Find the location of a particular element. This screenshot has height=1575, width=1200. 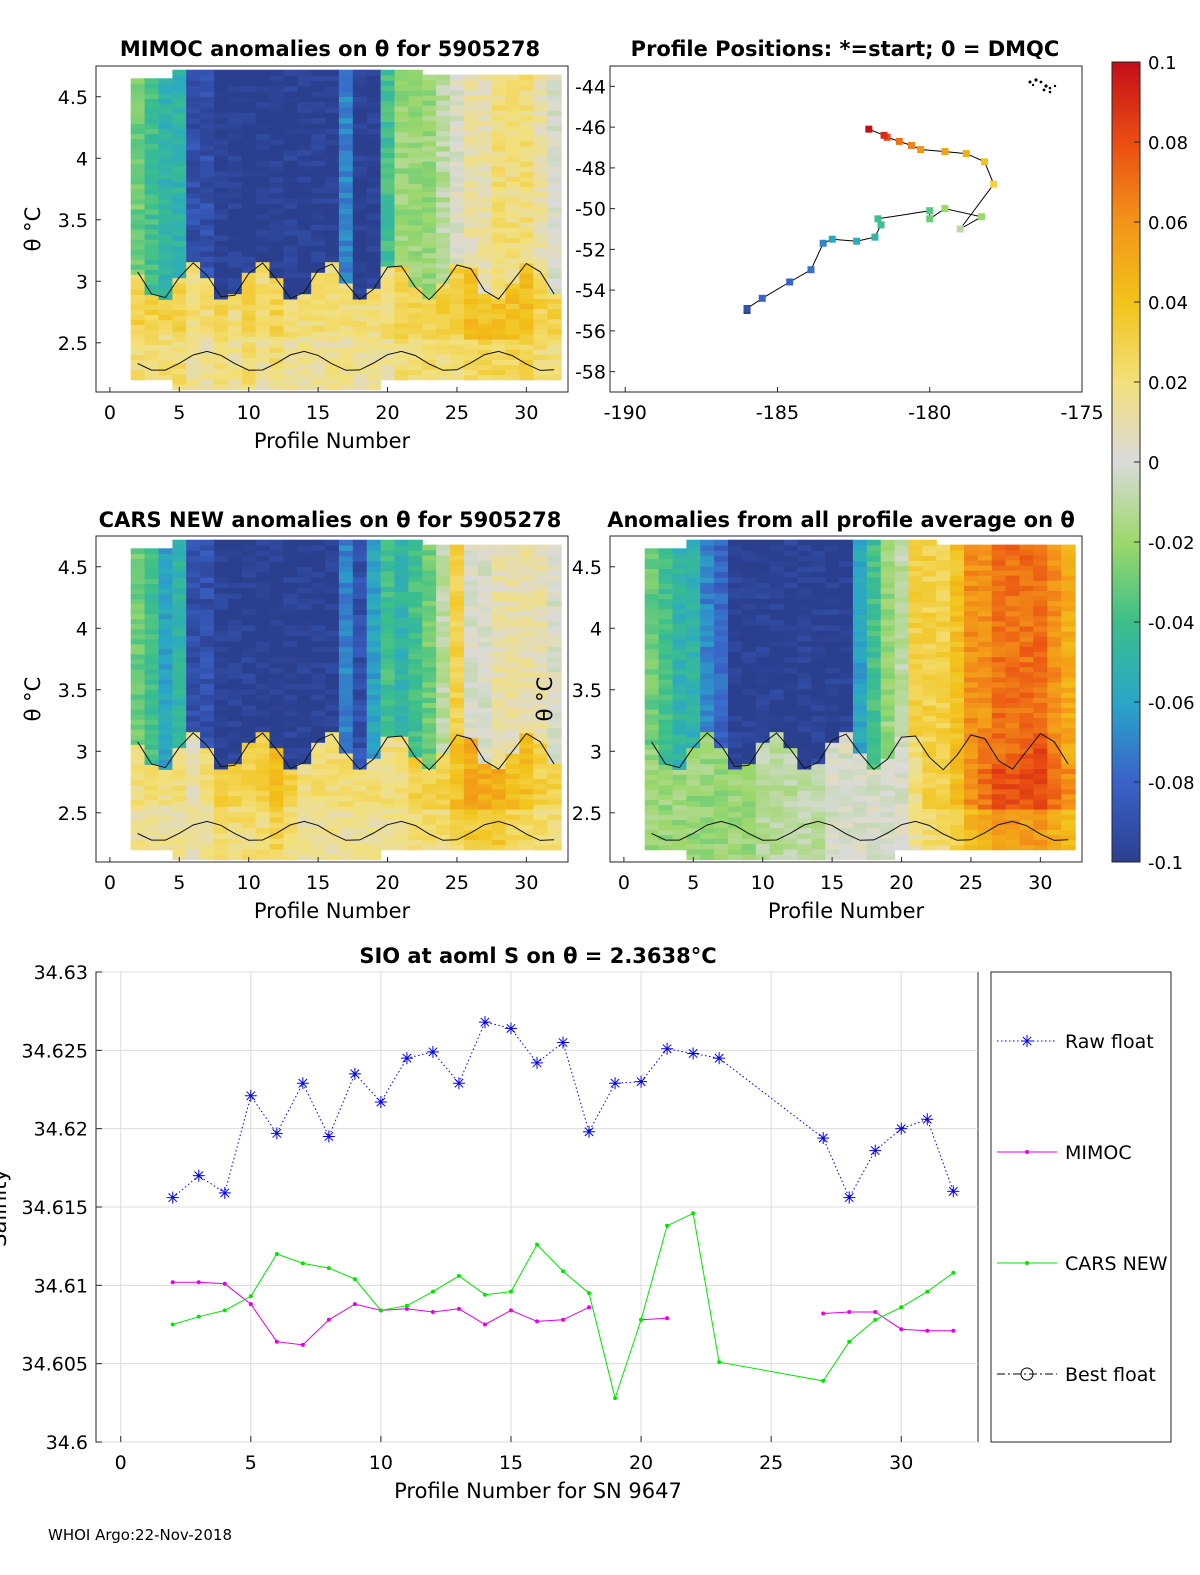

positions-axes-box is located at coordinates (846, 229).